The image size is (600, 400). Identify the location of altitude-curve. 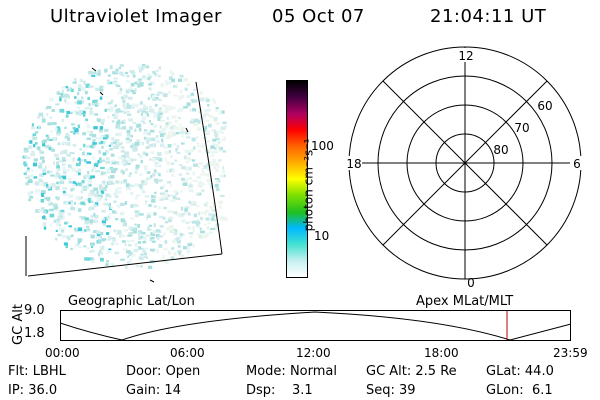
(316, 326).